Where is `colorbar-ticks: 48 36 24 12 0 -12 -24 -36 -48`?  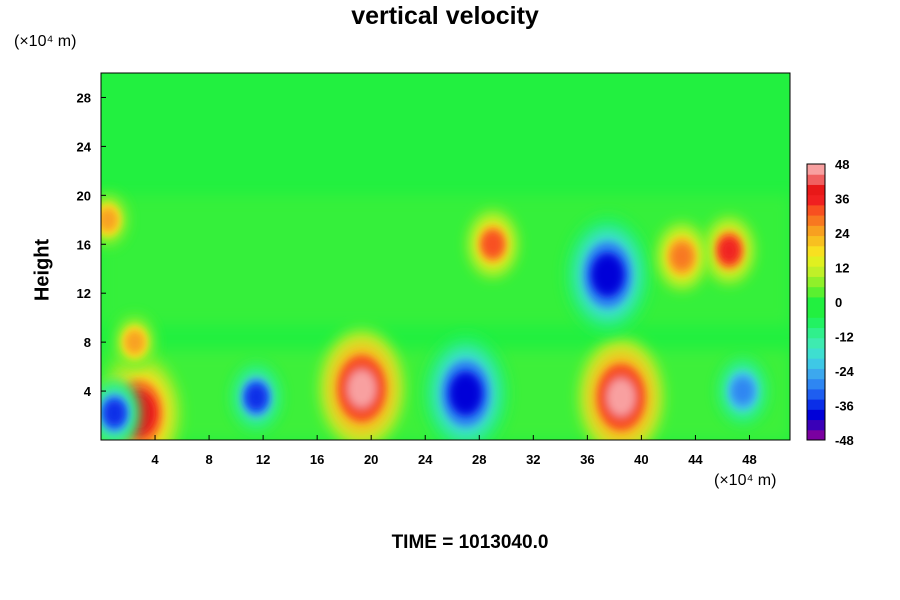
colorbar-ticks: 48 36 24 12 0 -12 -24 -36 -48 is located at coordinates (845, 302).